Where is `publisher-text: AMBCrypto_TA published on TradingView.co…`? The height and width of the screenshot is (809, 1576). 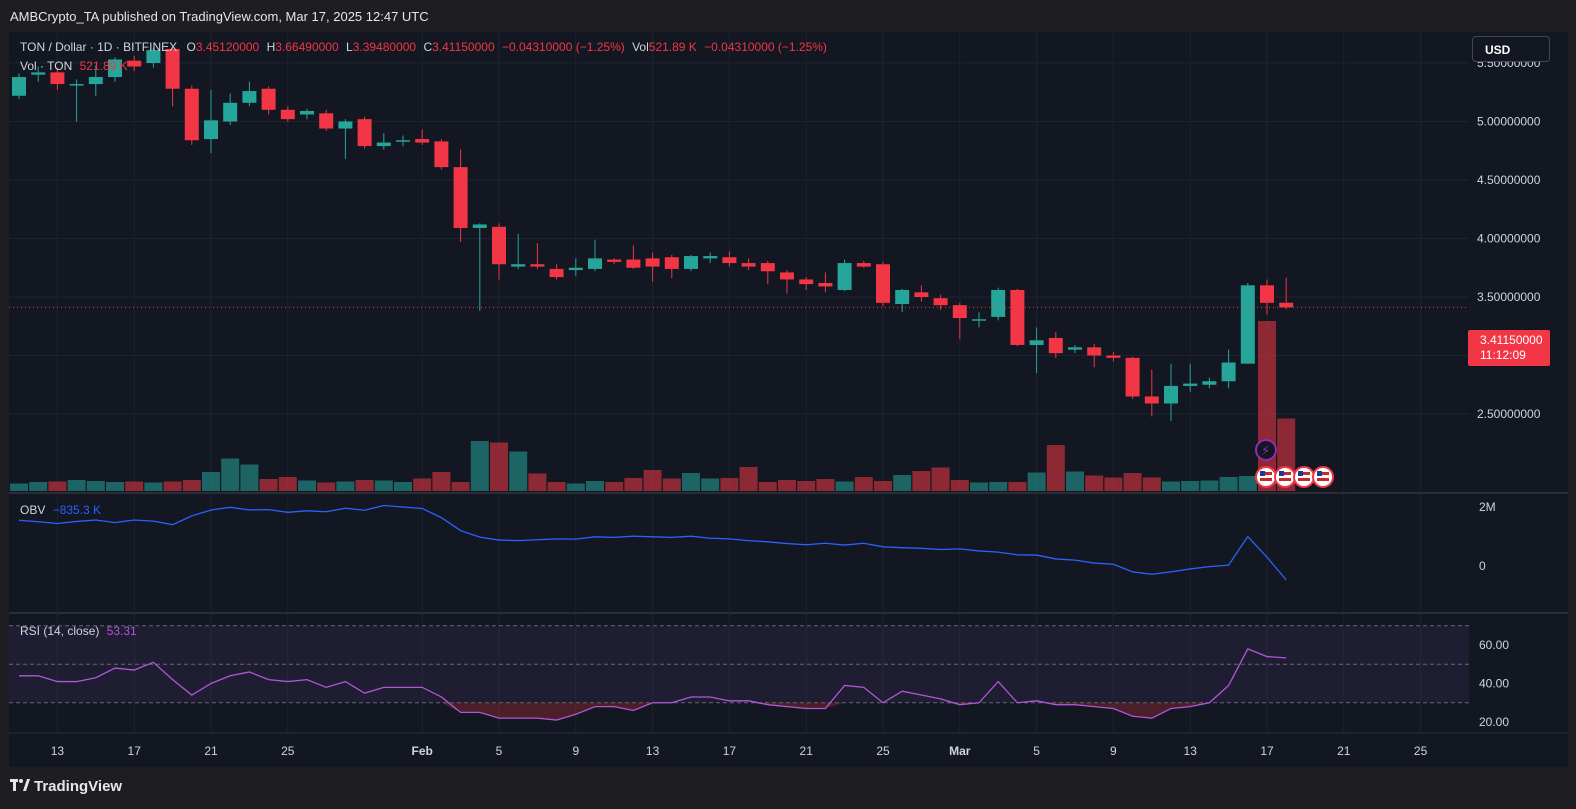
publisher-text: AMBCrypto_TA published on TradingView.co… is located at coordinates (219, 16).